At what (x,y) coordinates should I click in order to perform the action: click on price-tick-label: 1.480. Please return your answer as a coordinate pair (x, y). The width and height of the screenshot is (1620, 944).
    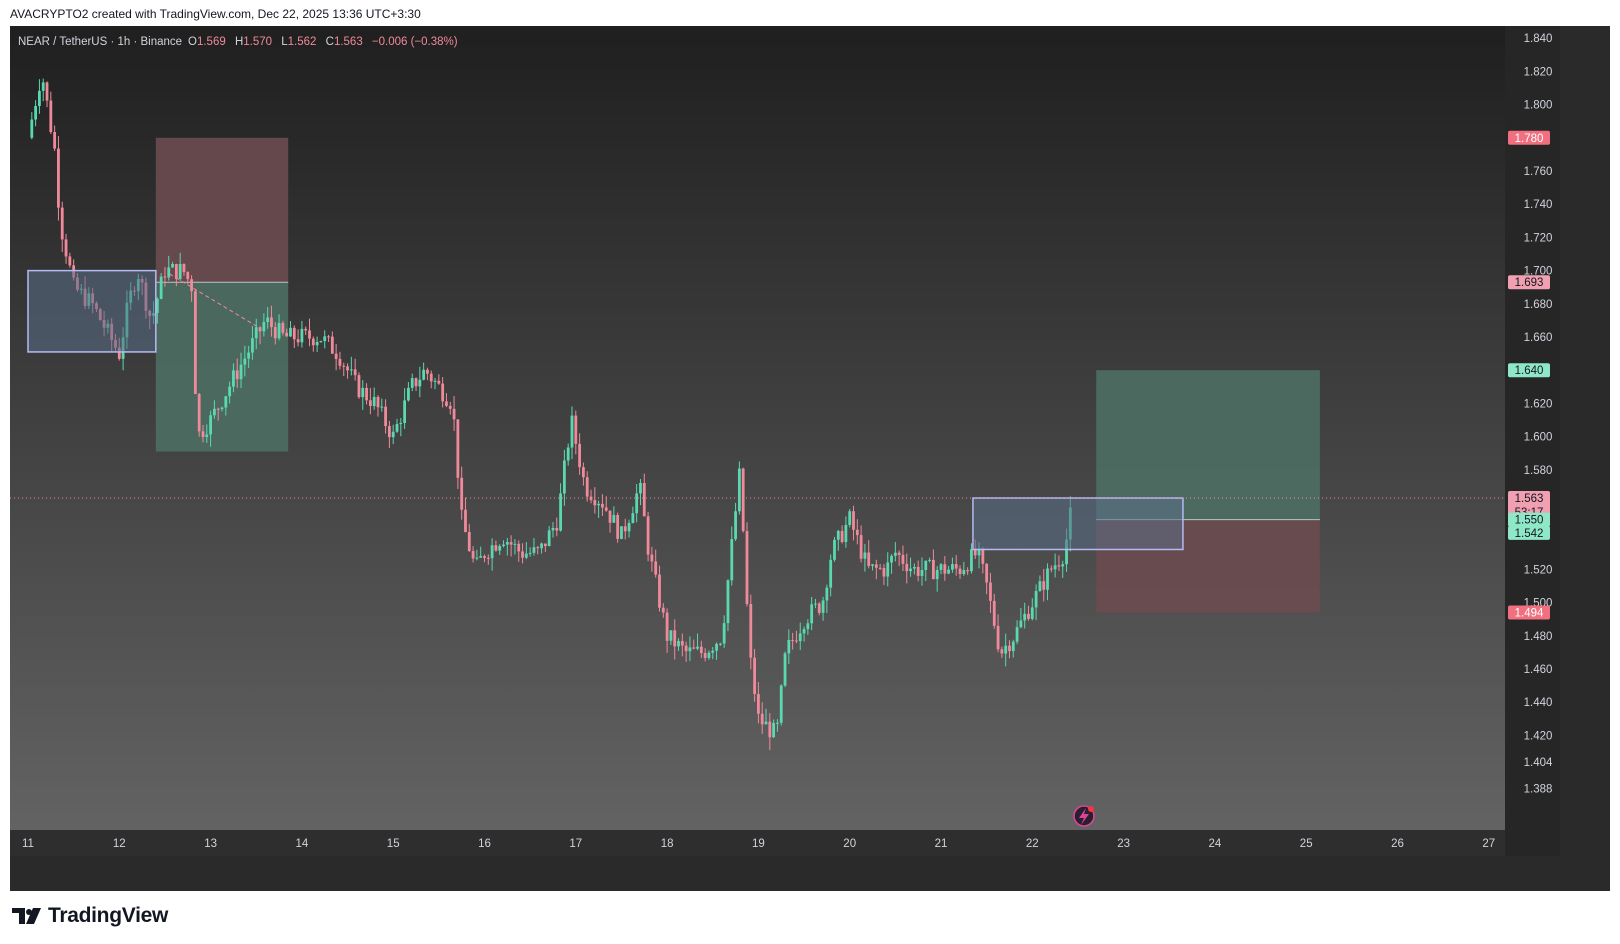
    Looking at the image, I should click on (1538, 637).